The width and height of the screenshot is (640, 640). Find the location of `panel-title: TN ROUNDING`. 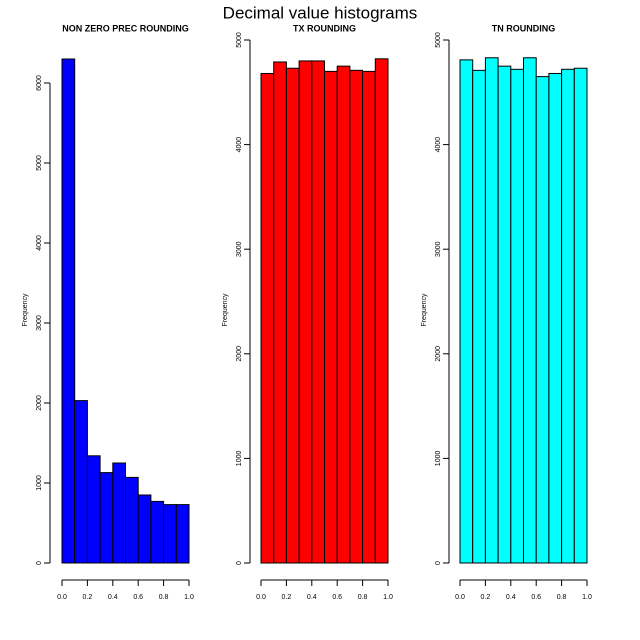

panel-title: TN ROUNDING is located at coordinates (524, 28).